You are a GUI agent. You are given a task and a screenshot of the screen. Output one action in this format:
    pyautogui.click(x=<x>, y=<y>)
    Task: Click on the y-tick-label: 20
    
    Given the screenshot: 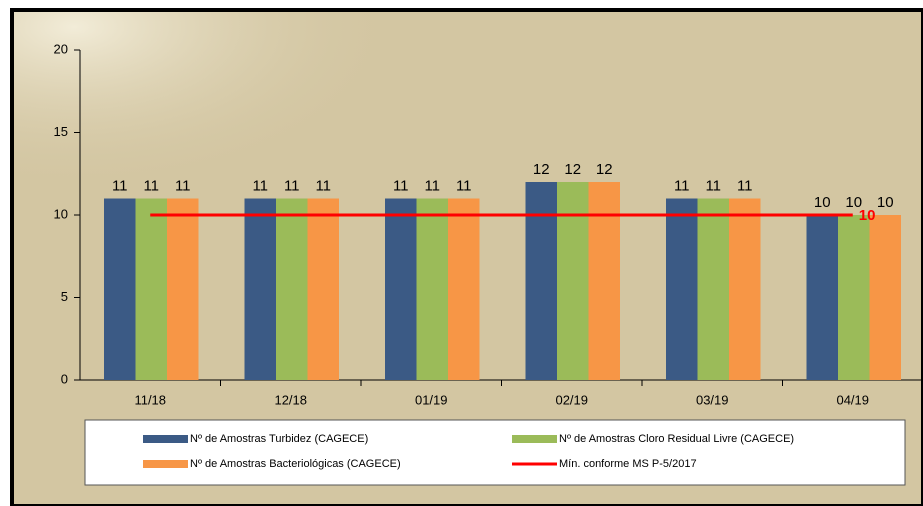 What is the action you would take?
    pyautogui.click(x=61, y=48)
    